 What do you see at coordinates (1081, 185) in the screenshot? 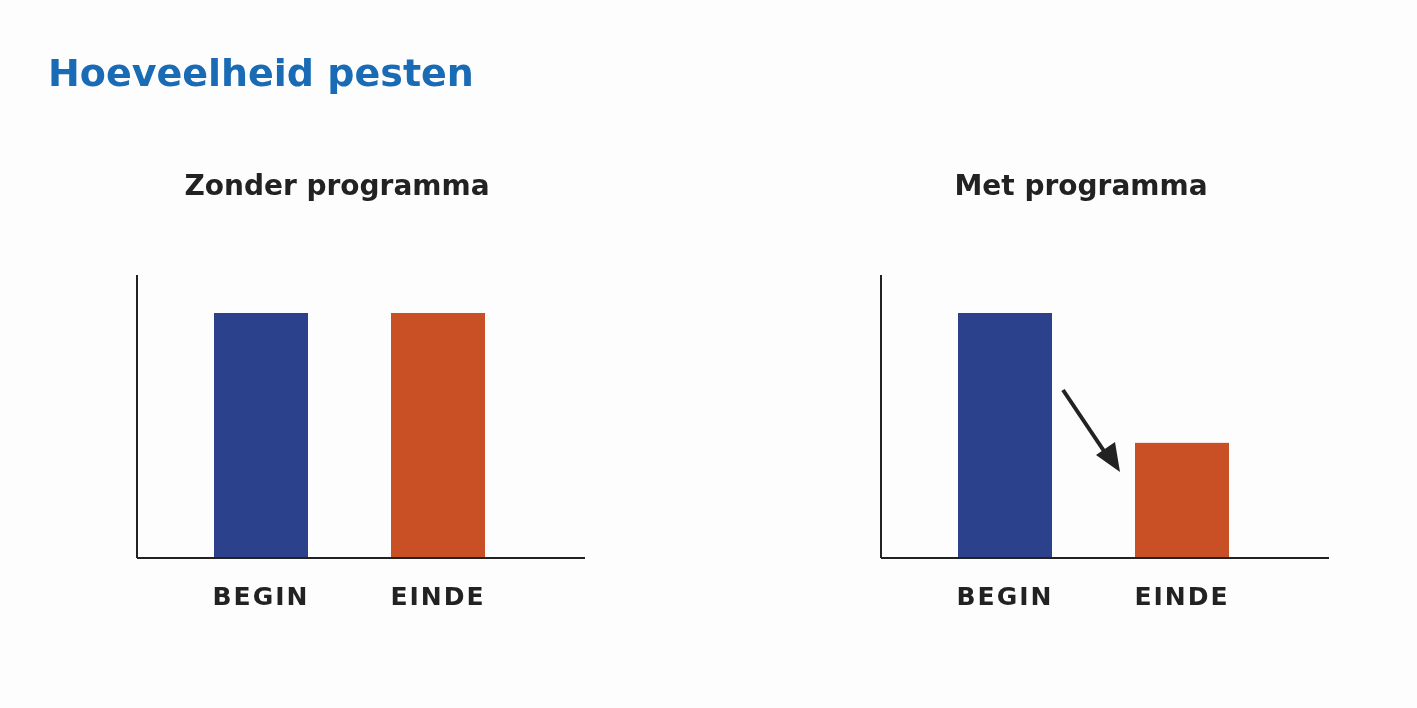
I see `chart-subtitle: Met programma` at bounding box center [1081, 185].